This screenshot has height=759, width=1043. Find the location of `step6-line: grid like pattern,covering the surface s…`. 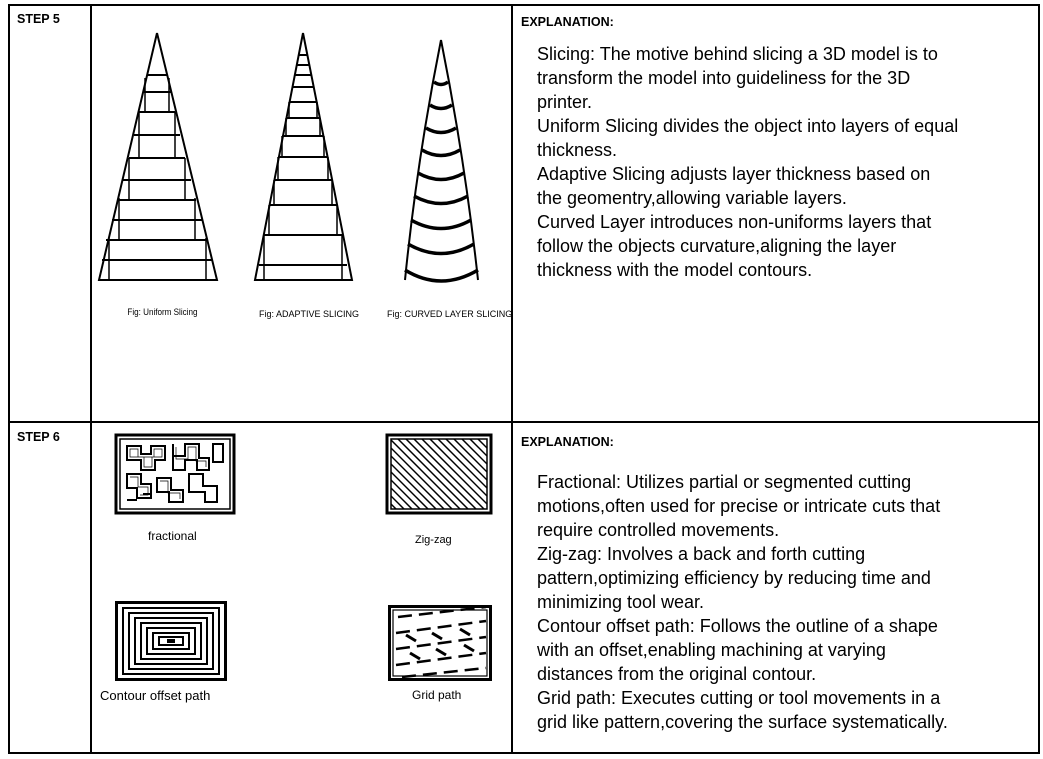

step6-line: grid like pattern,covering the surface s… is located at coordinates (742, 722).